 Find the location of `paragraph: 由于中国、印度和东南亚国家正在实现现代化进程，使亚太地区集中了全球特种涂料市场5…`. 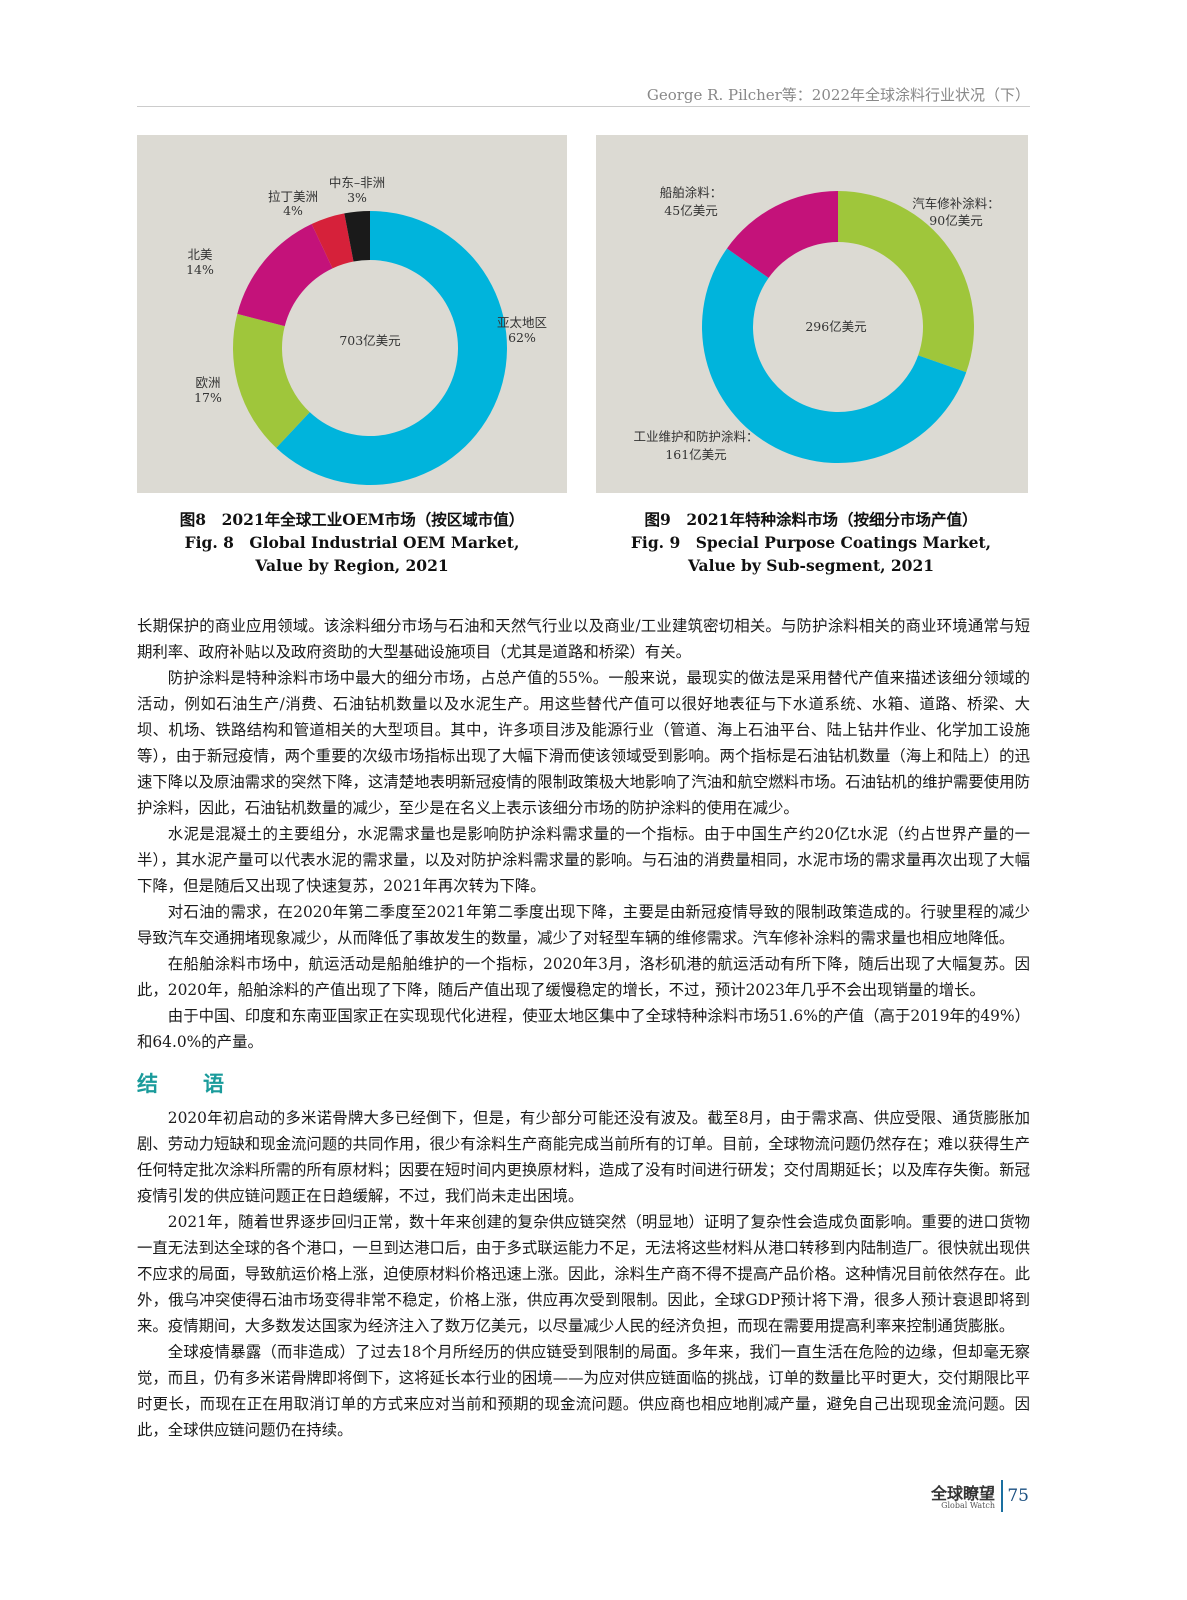

paragraph: 由于中国、印度和东南亚国家正在实现现代化进程，使亚太地区集中了全球特种涂料市场5… is located at coordinates (583, 1029).